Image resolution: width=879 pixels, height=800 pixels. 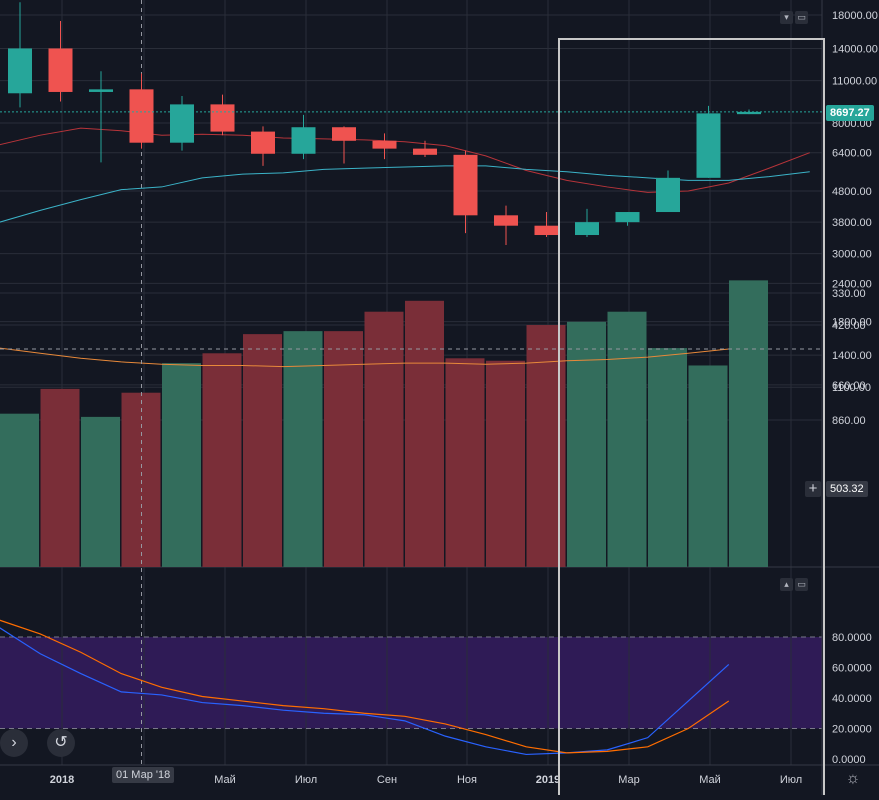 I want to click on price-tick-label: 1100.00, so click(x=851, y=388).